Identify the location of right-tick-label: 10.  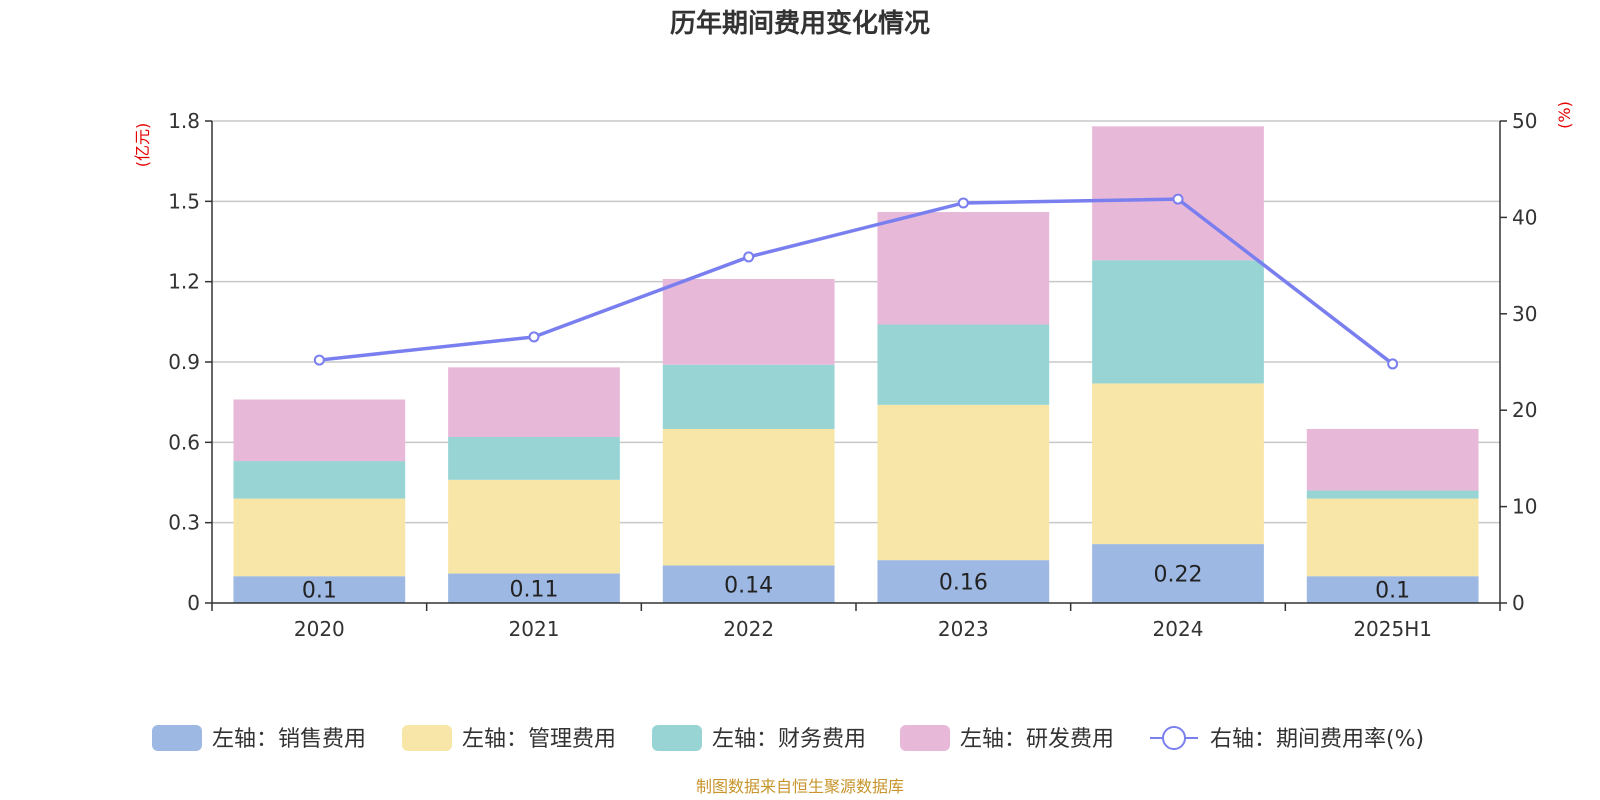
(1524, 507).